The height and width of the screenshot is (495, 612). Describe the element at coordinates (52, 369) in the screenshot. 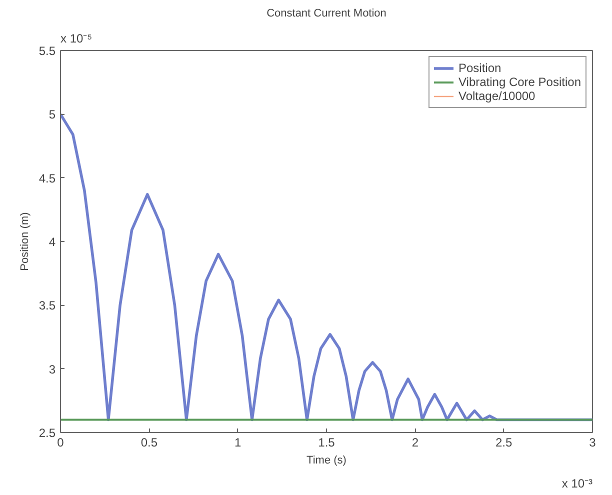

I see `y-tick-label: 3` at that location.